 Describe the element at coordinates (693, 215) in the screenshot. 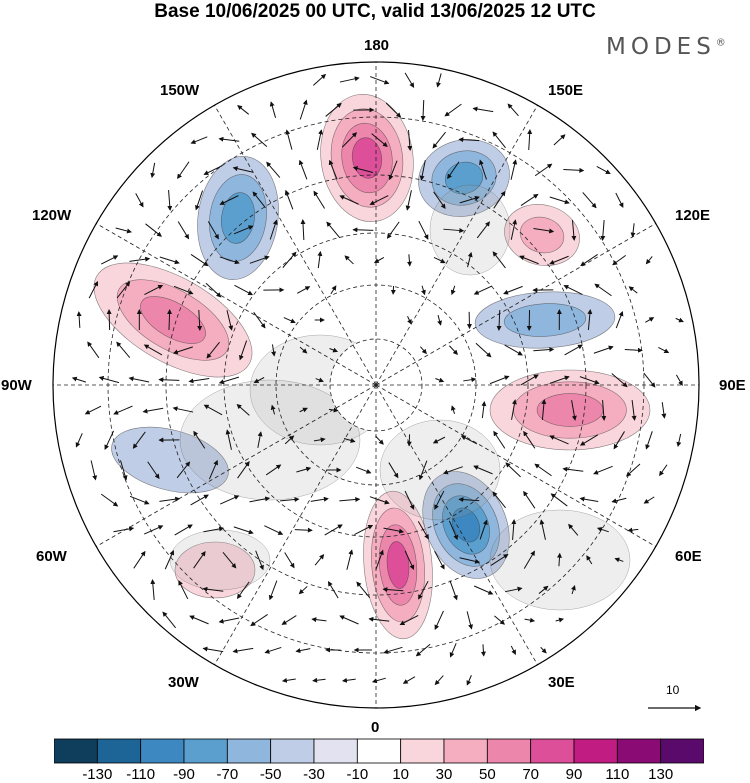

I see `lon-label-120e: 120E` at that location.